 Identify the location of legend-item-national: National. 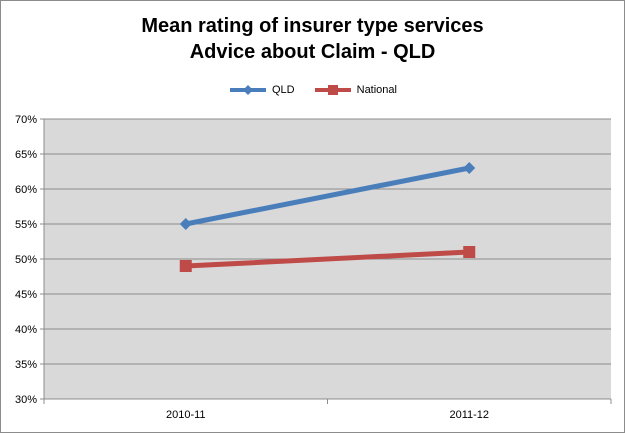
(355, 90).